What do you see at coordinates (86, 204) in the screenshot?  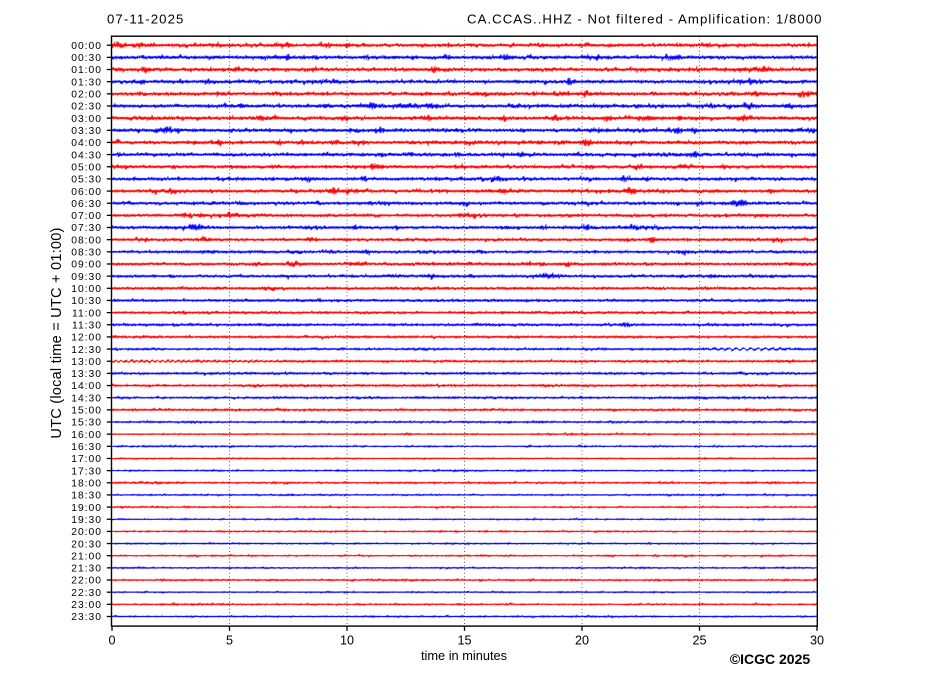 I see `svg-text: 06:30` at bounding box center [86, 204].